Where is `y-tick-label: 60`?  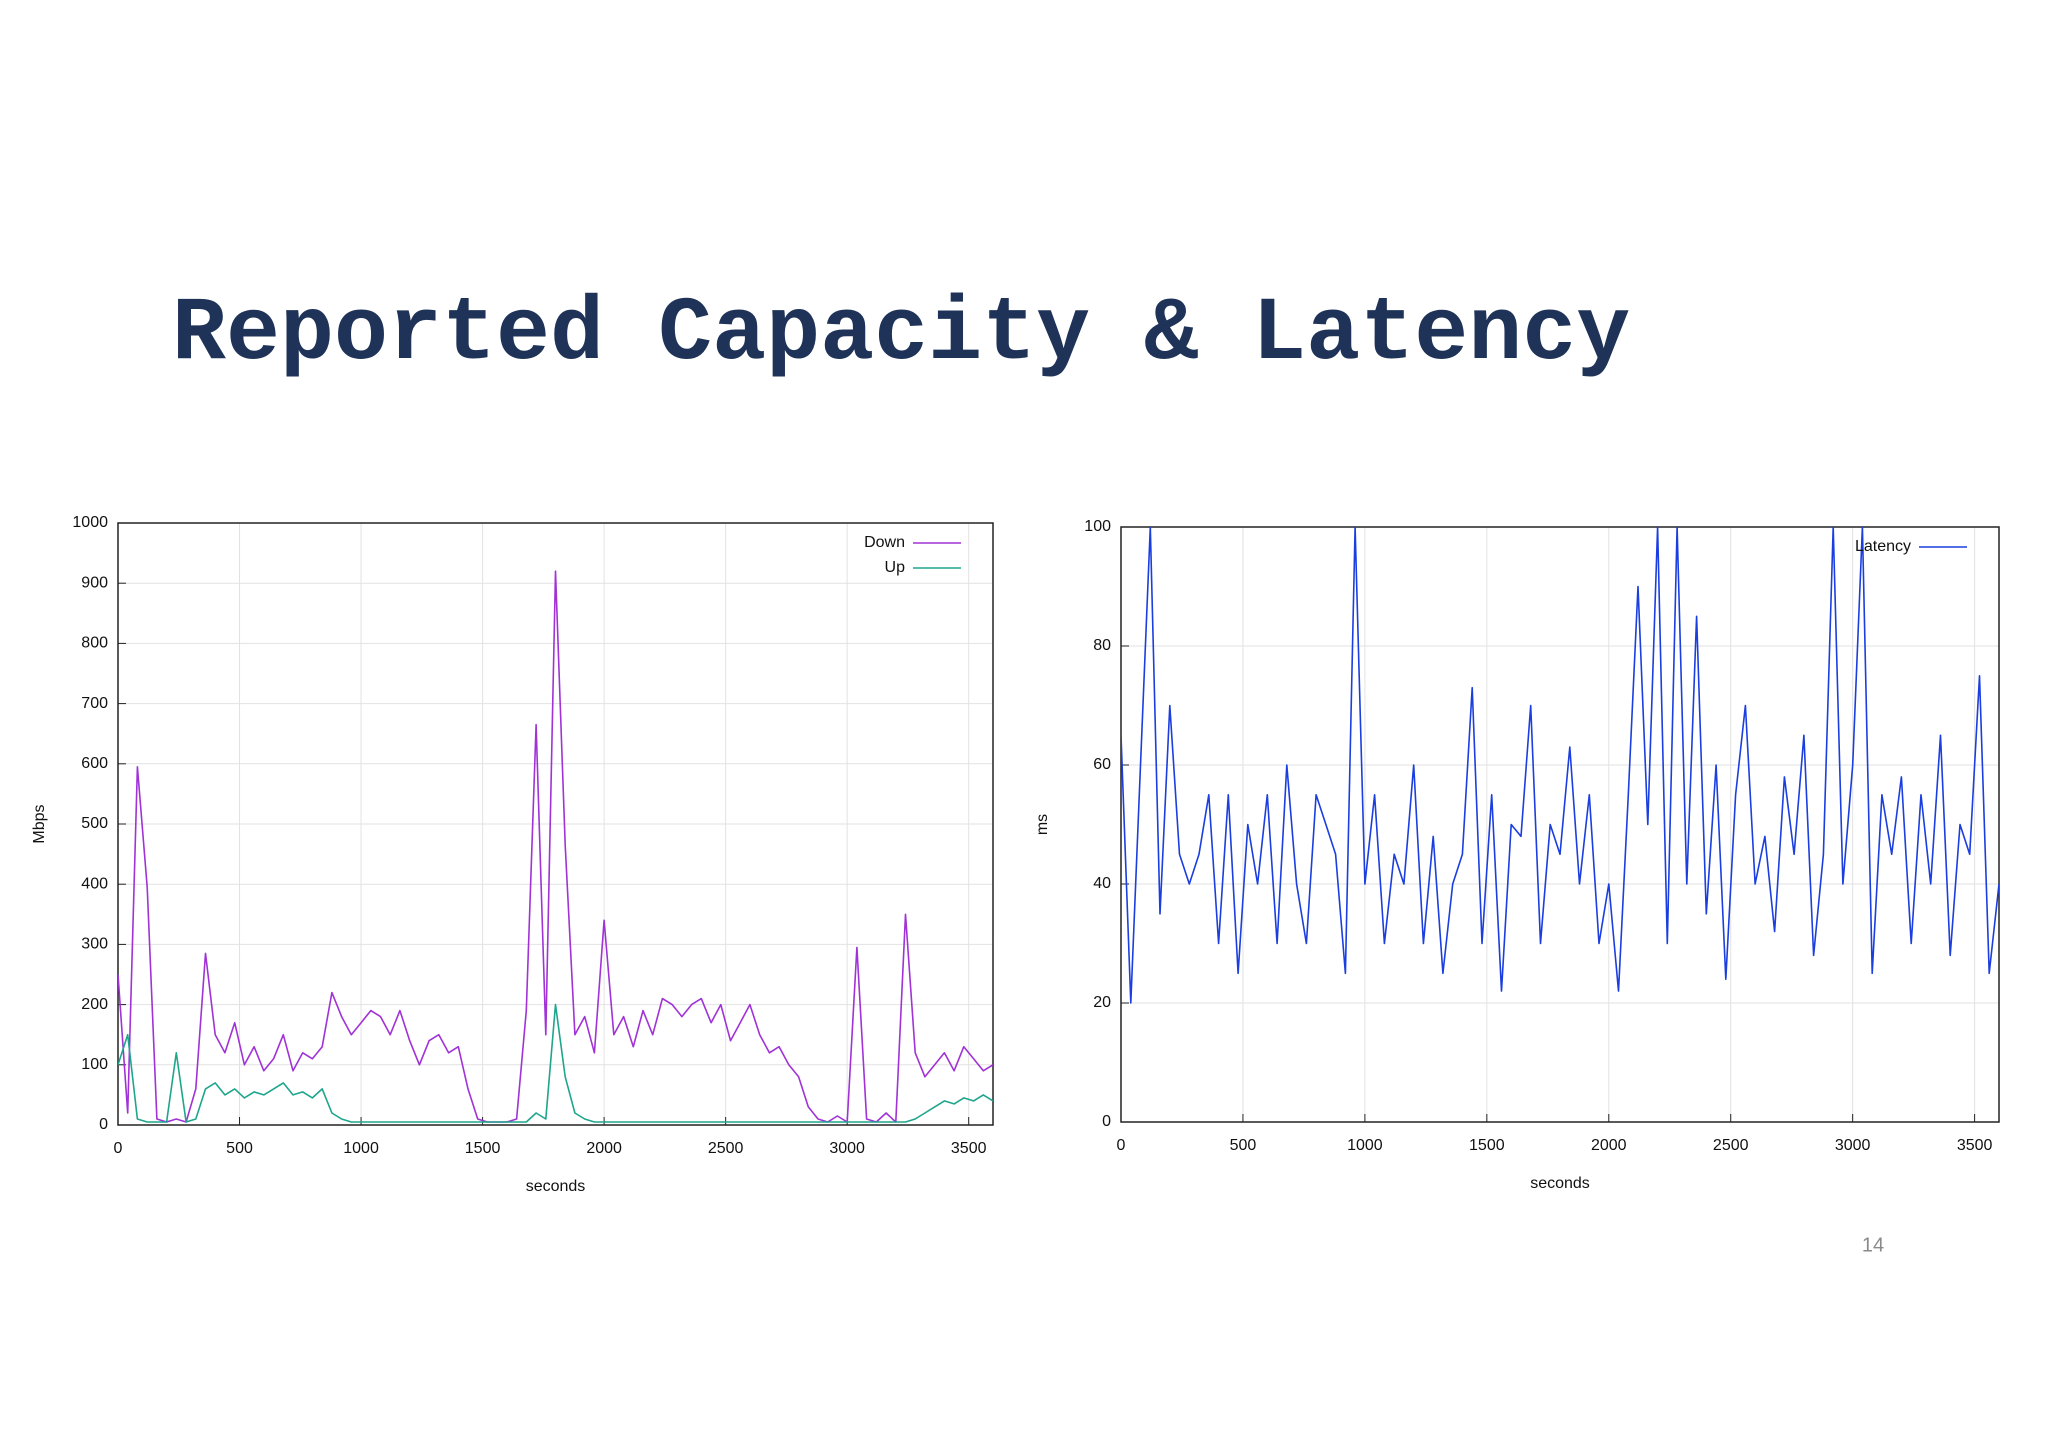
y-tick-label: 60 is located at coordinates (1102, 764).